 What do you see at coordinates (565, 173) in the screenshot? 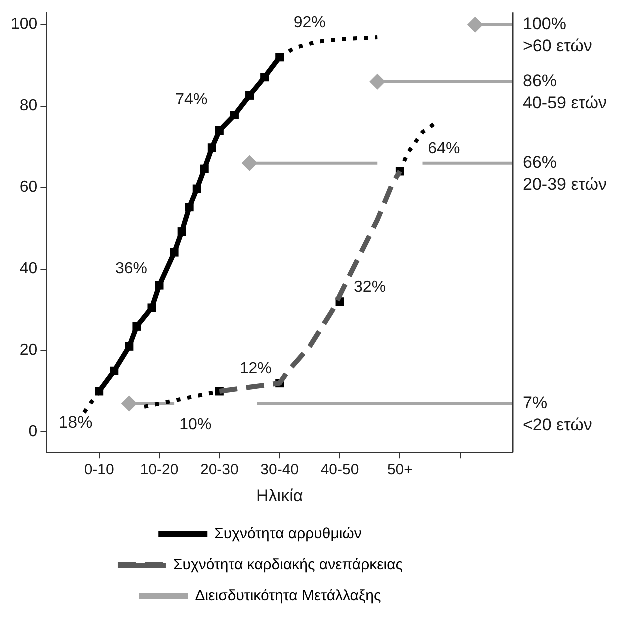
I see `data-label: 66% 20-39 ετών` at bounding box center [565, 173].